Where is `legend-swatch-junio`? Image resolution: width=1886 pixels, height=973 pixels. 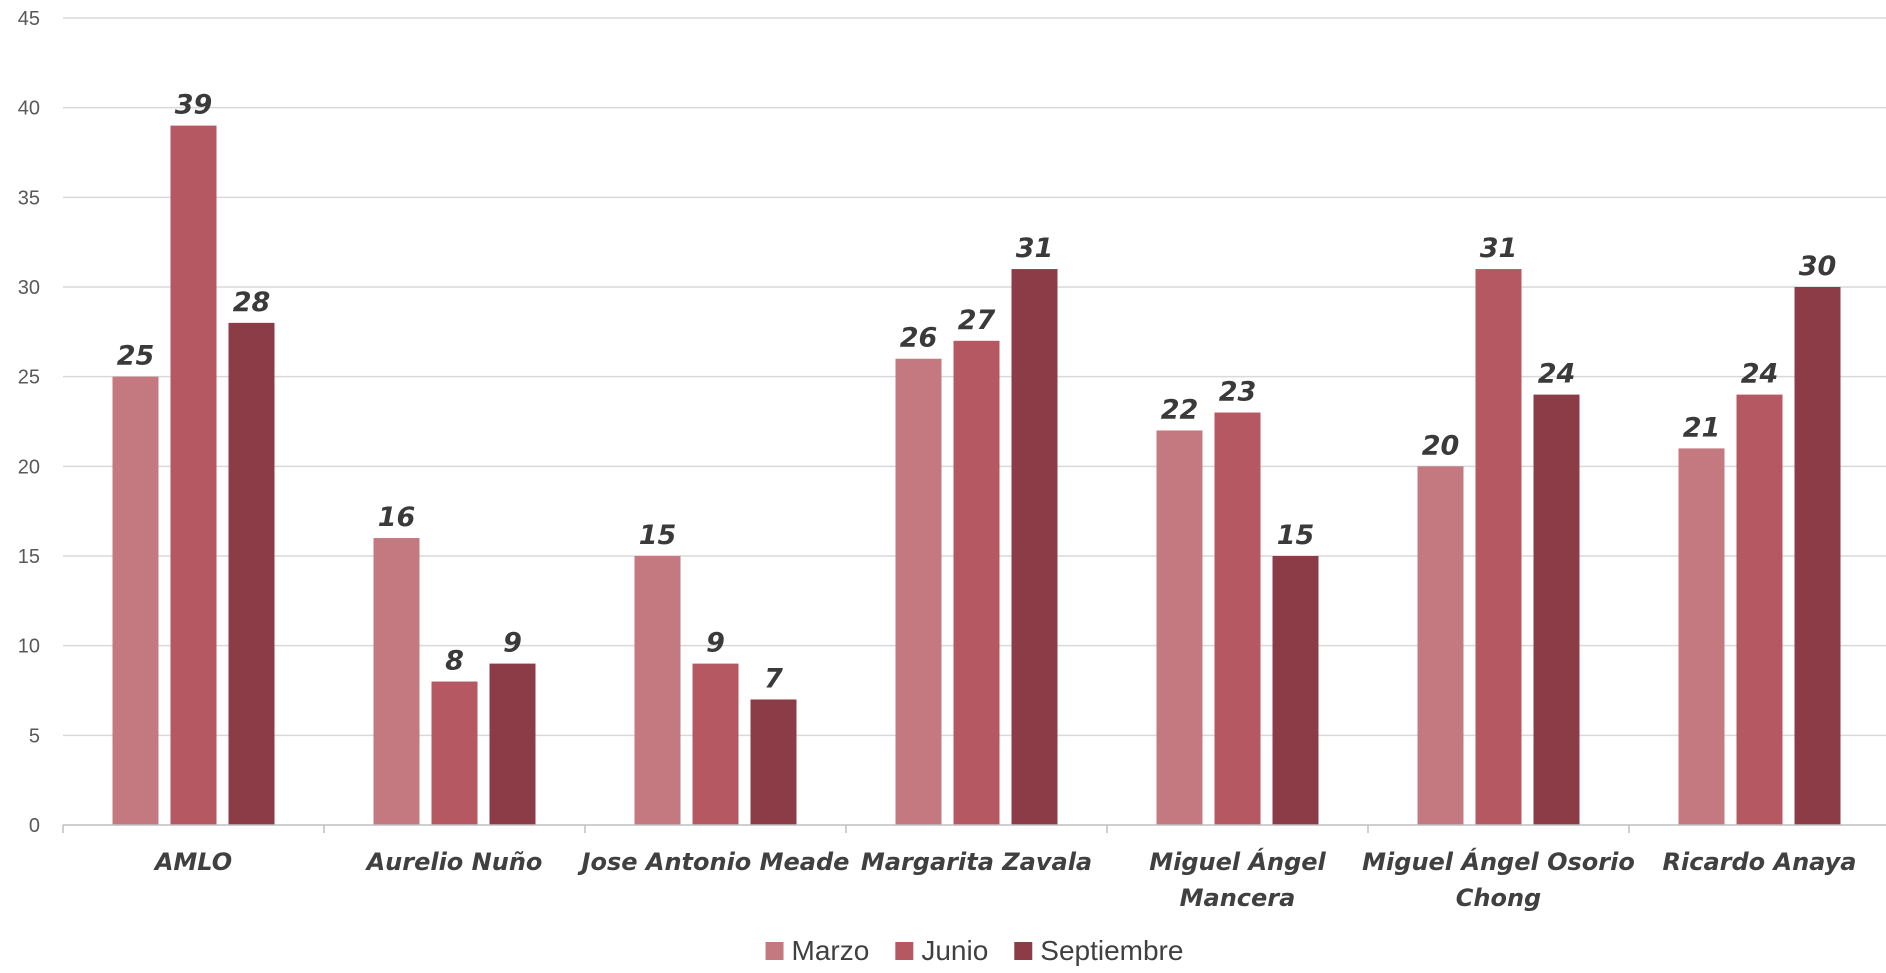
legend-swatch-junio is located at coordinates (904, 951).